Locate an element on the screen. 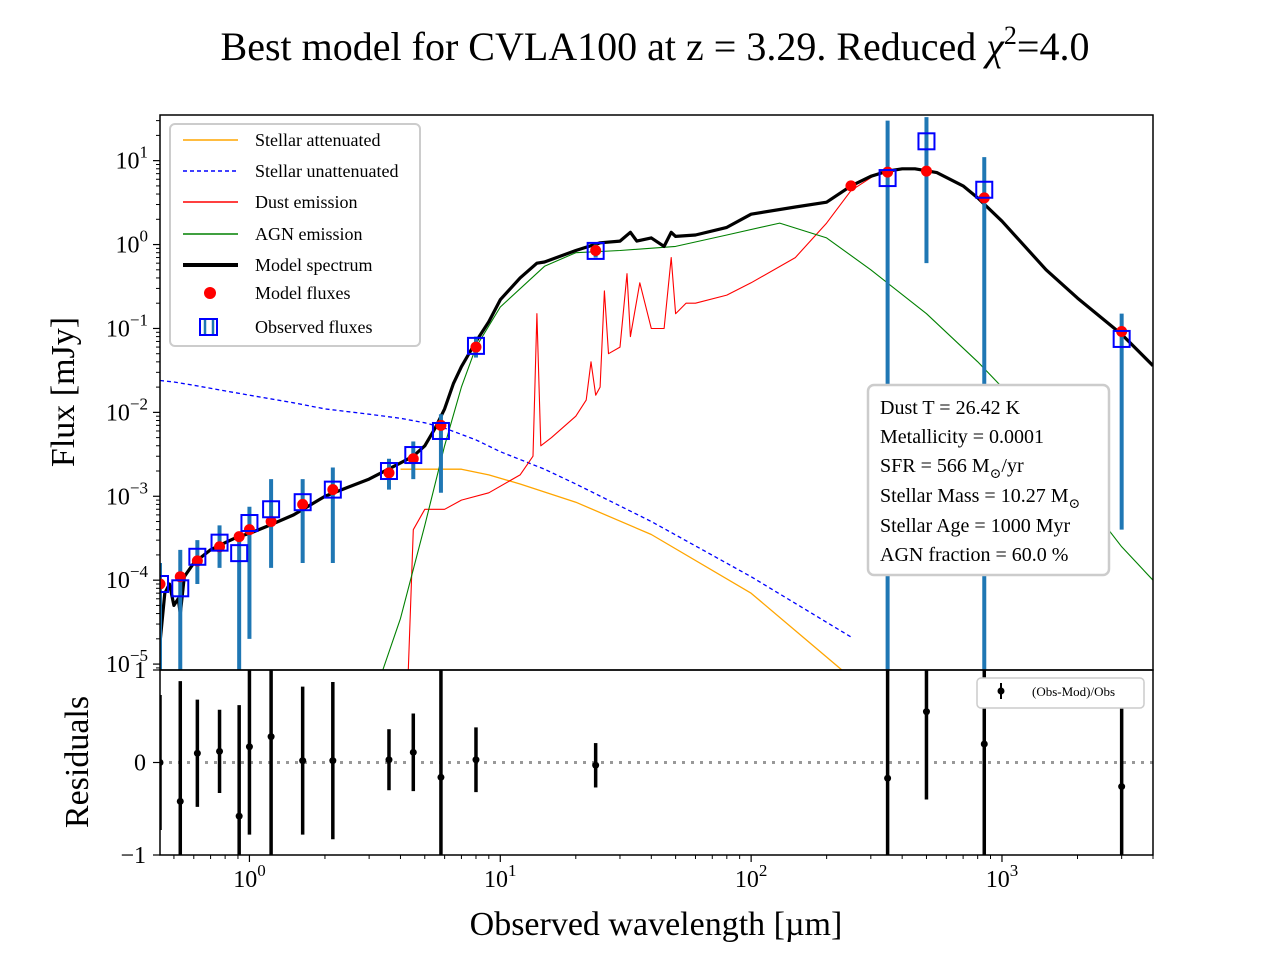 The width and height of the screenshot is (1280, 960). annotation-box is located at coordinates (988, 480).